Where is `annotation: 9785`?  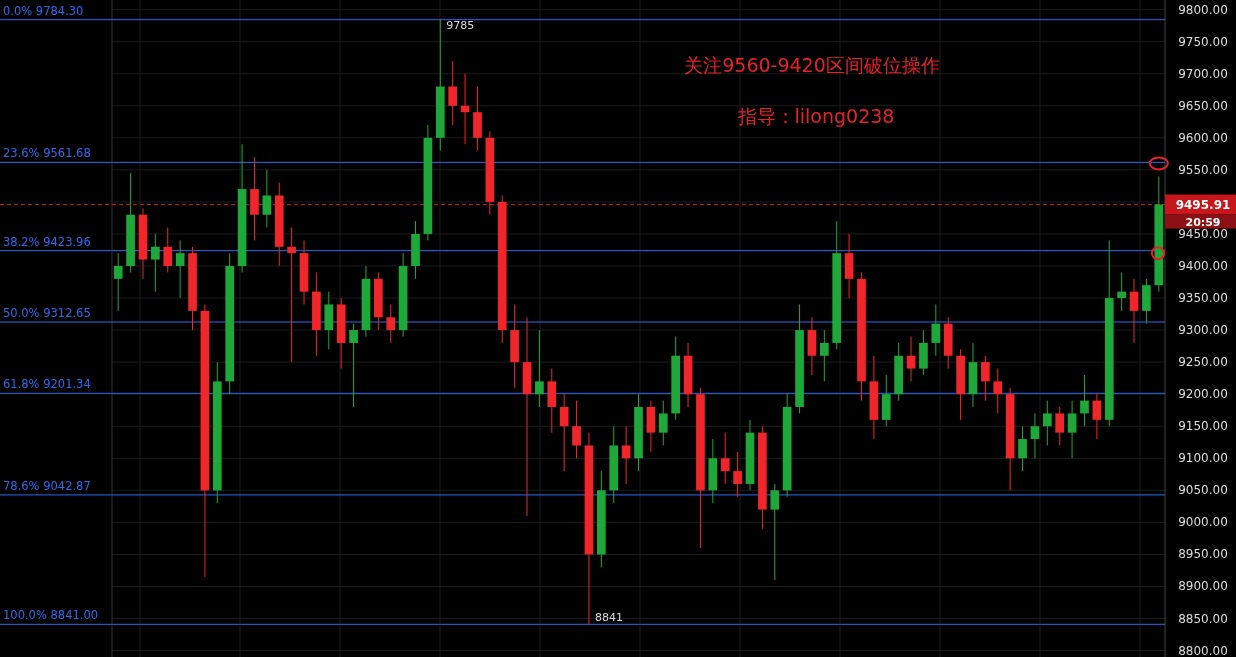
annotation: 9785 is located at coordinates (460, 26).